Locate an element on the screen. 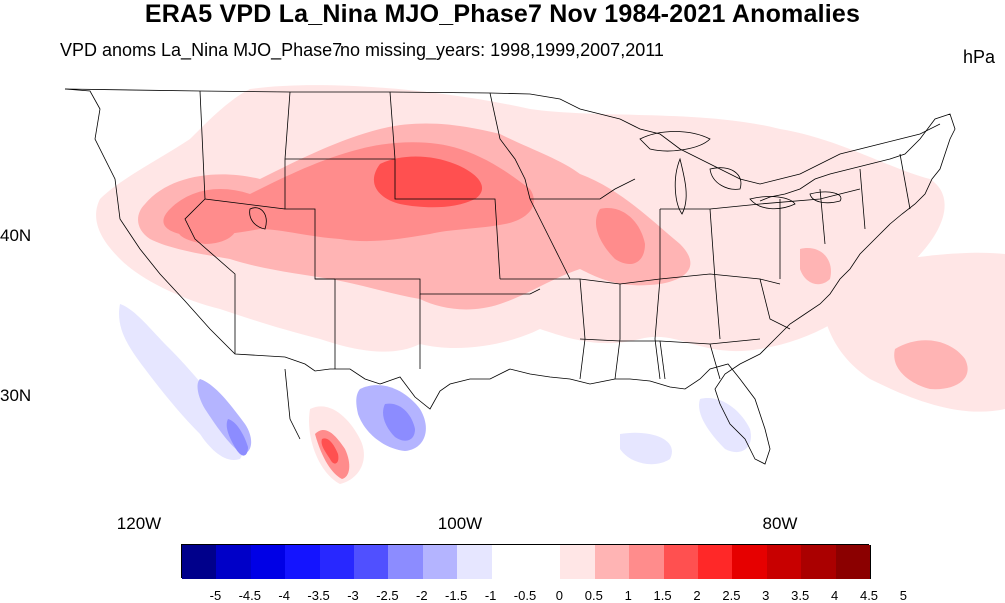  colorbar-tick-label: 3.5 is located at coordinates (800, 595).